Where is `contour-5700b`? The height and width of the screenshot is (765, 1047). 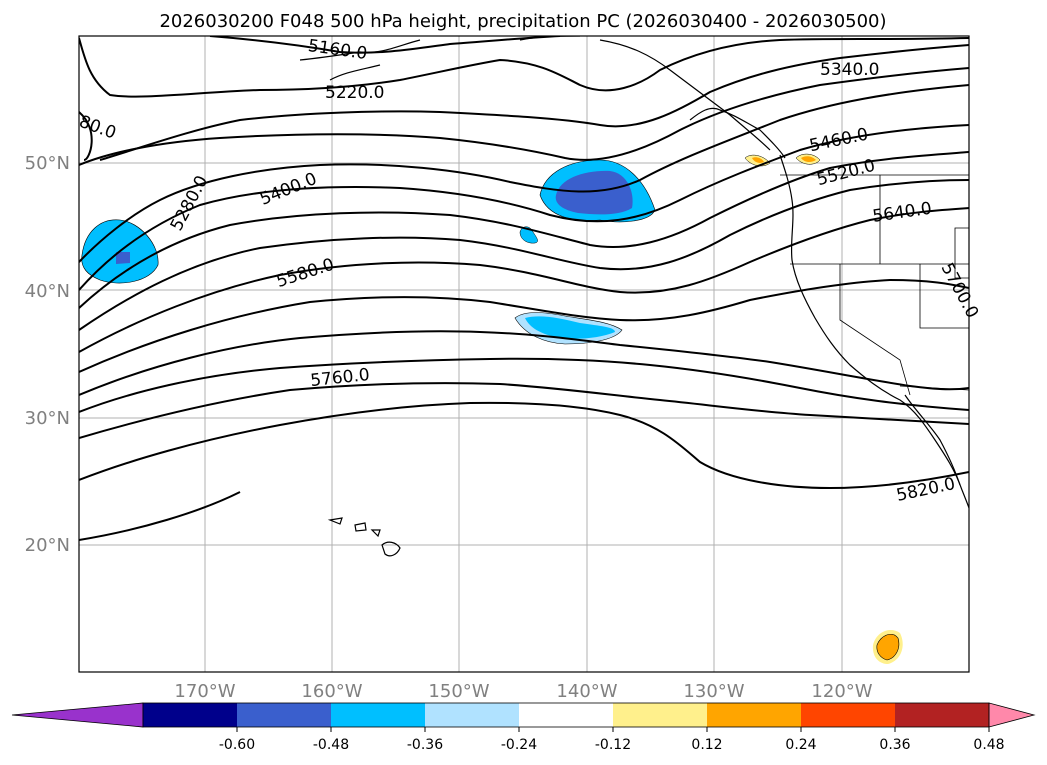 contour-5700b is located at coordinates (524, 363).